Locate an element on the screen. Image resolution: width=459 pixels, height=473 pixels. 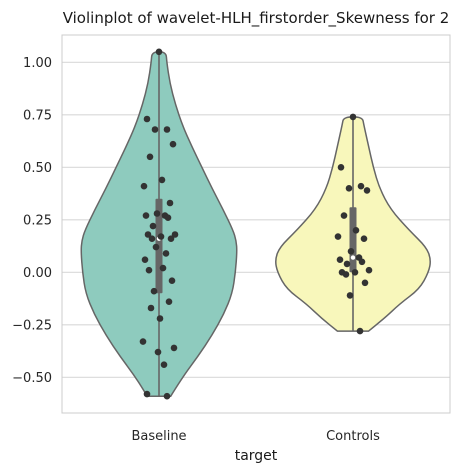
y-ticks: −0.50 −0.25 0.00 0.25 0.50 0.75 1.00 is located at coordinates (32, 221).